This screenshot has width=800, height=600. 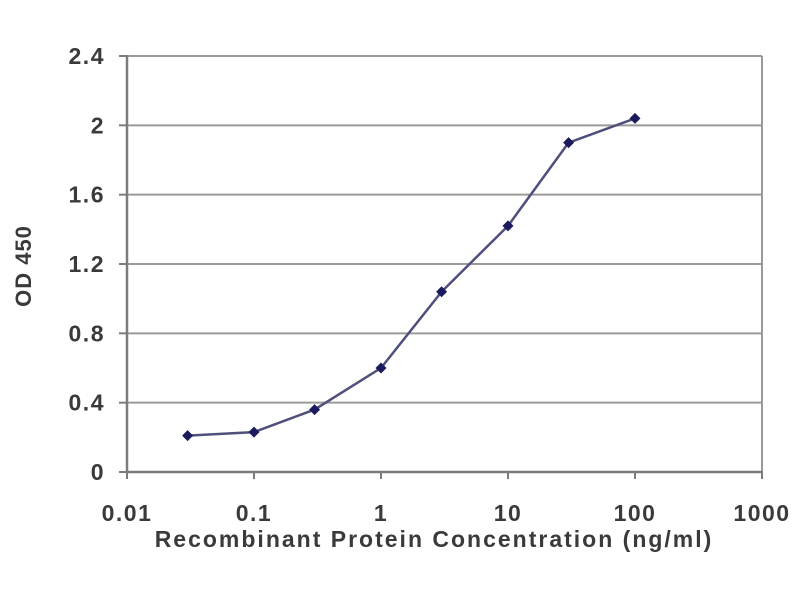 I want to click on x-tick-label: 10, so click(x=508, y=513).